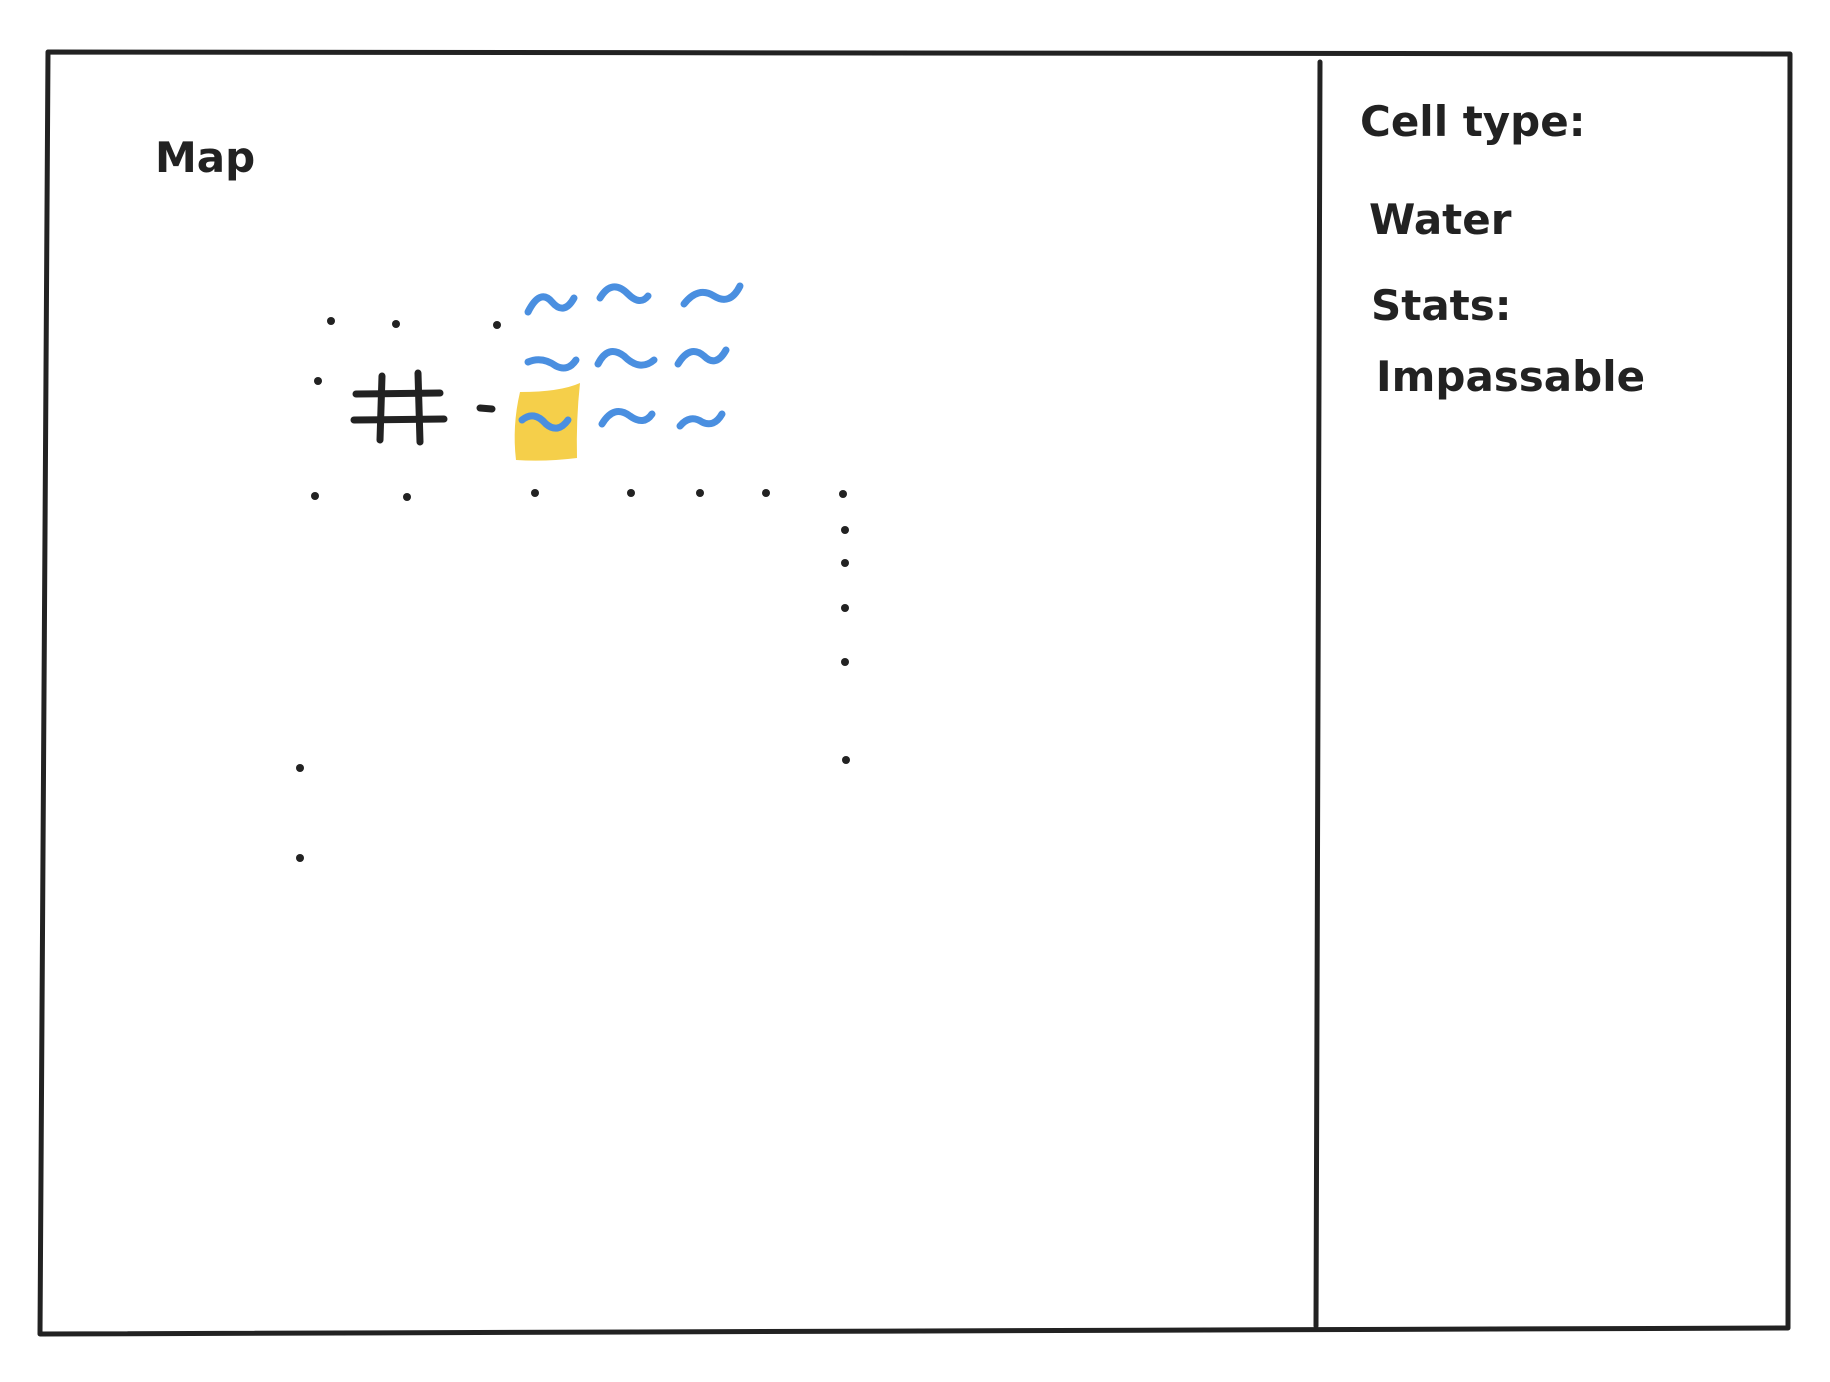  What do you see at coordinates (1441, 305) in the screenshot?
I see `stats-label: Stats:` at bounding box center [1441, 305].